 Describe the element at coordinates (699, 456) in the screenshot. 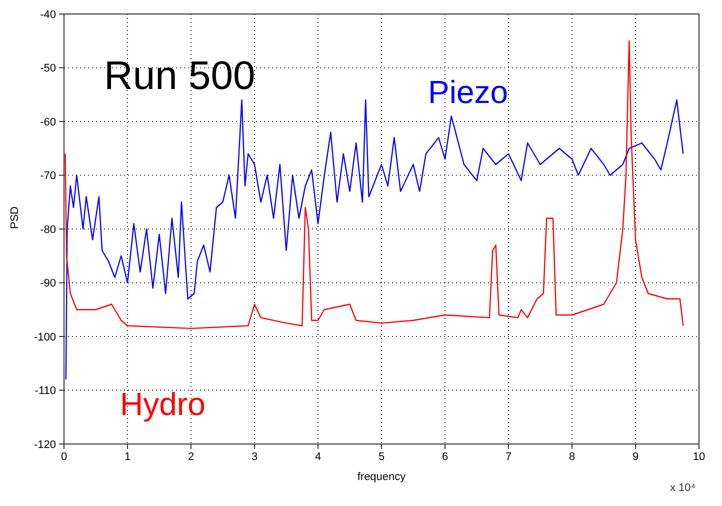

I see `x-tick-label: 10` at that location.